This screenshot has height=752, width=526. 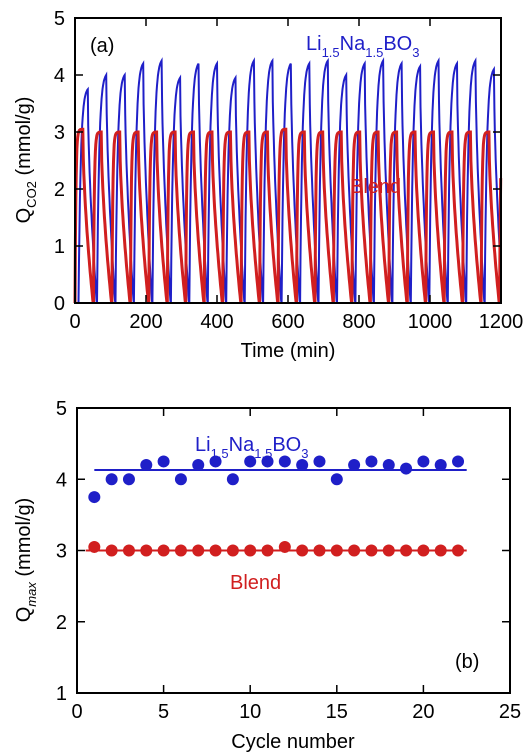 What do you see at coordinates (276, 506) in the screenshot?
I see `panel-b-plot-data` at bounding box center [276, 506].